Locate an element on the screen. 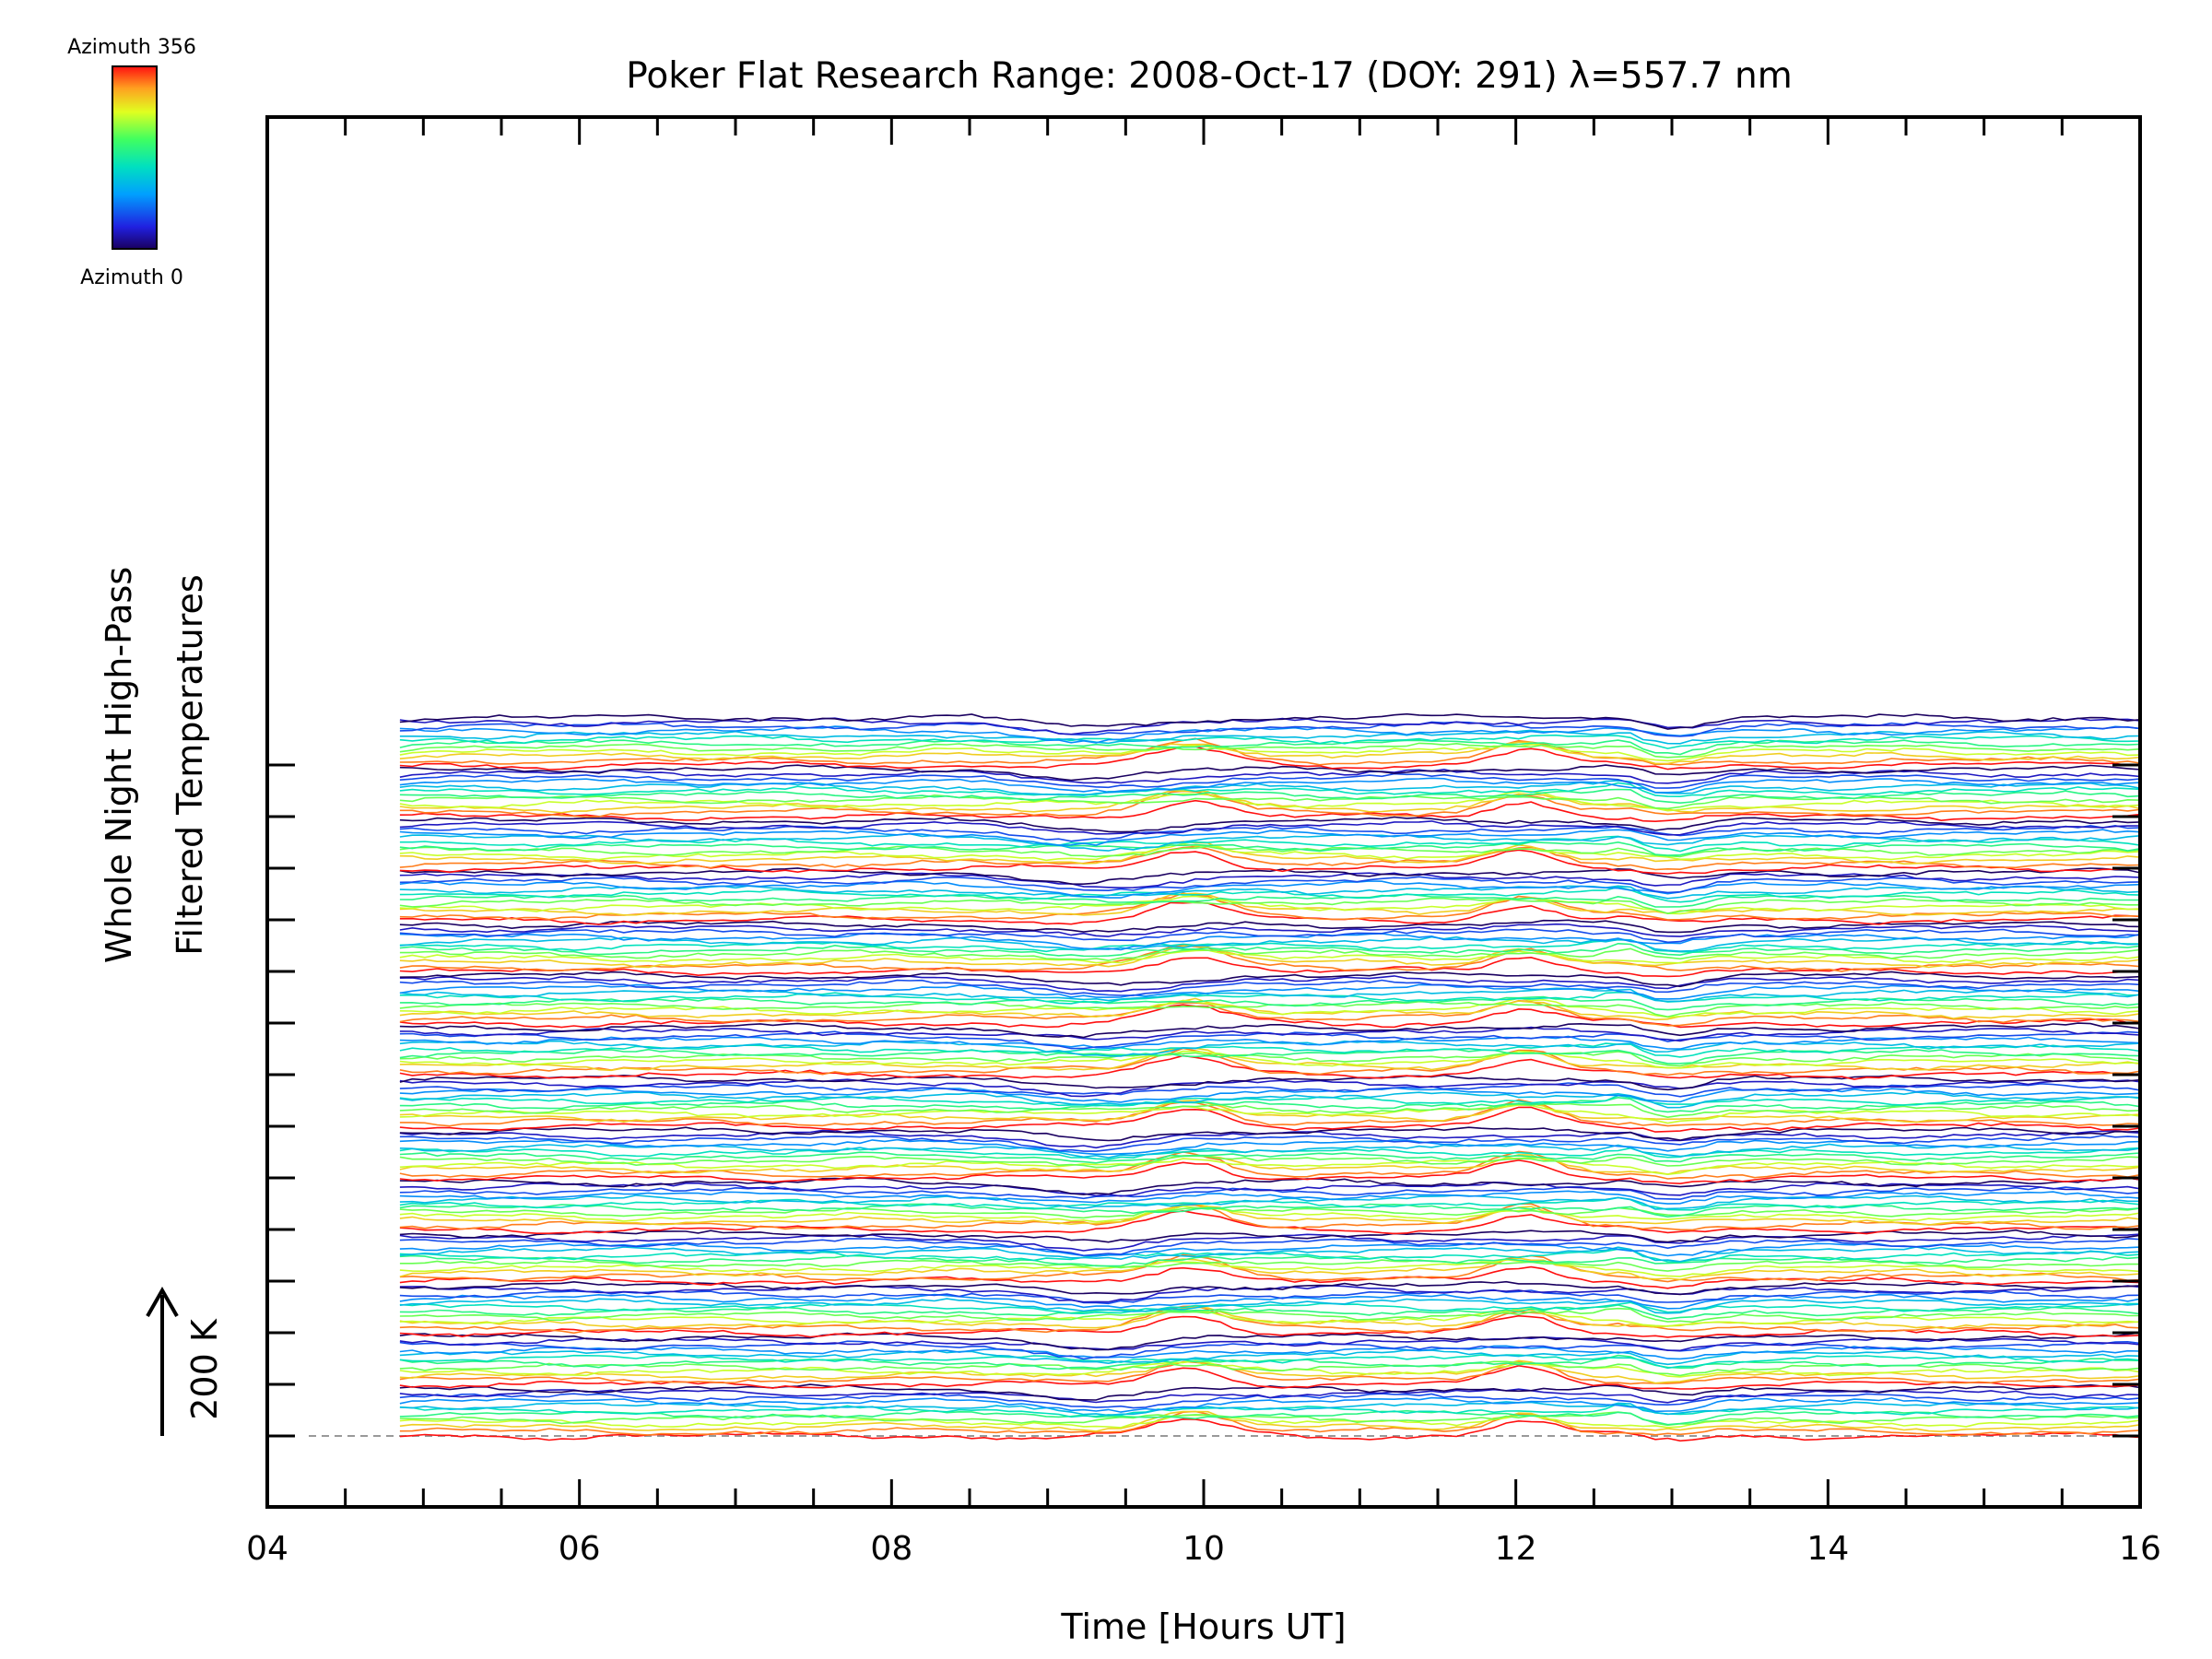  x-tick-label: 12 is located at coordinates (1516, 1549).